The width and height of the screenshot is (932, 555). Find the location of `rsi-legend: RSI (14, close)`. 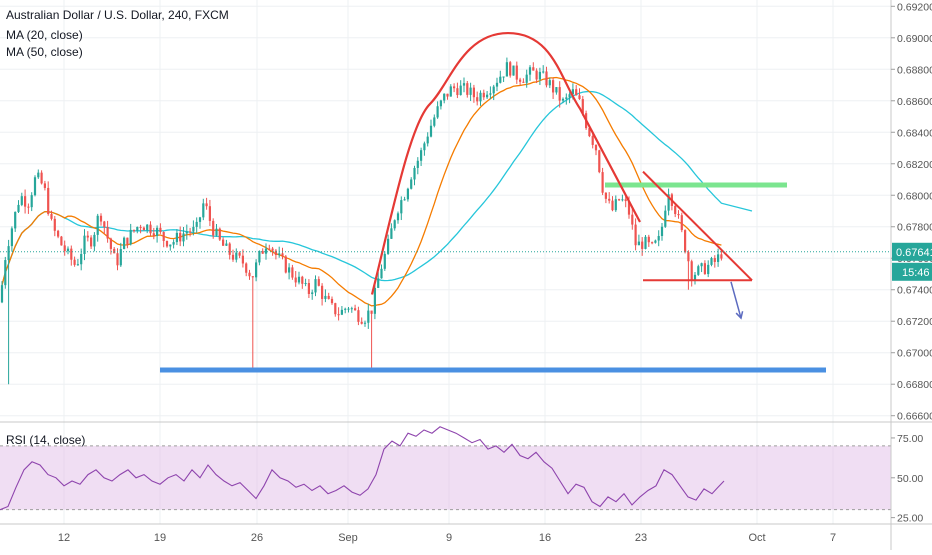

rsi-legend: RSI (14, close) is located at coordinates (45, 440).